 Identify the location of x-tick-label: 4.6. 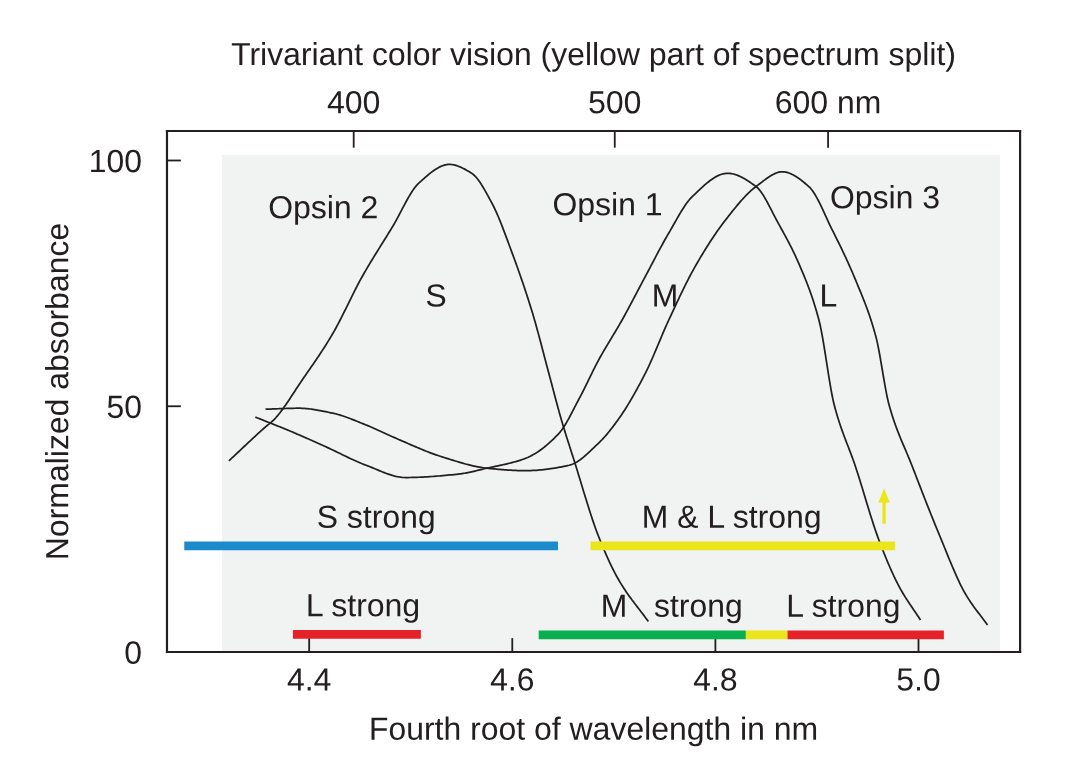
(512, 679).